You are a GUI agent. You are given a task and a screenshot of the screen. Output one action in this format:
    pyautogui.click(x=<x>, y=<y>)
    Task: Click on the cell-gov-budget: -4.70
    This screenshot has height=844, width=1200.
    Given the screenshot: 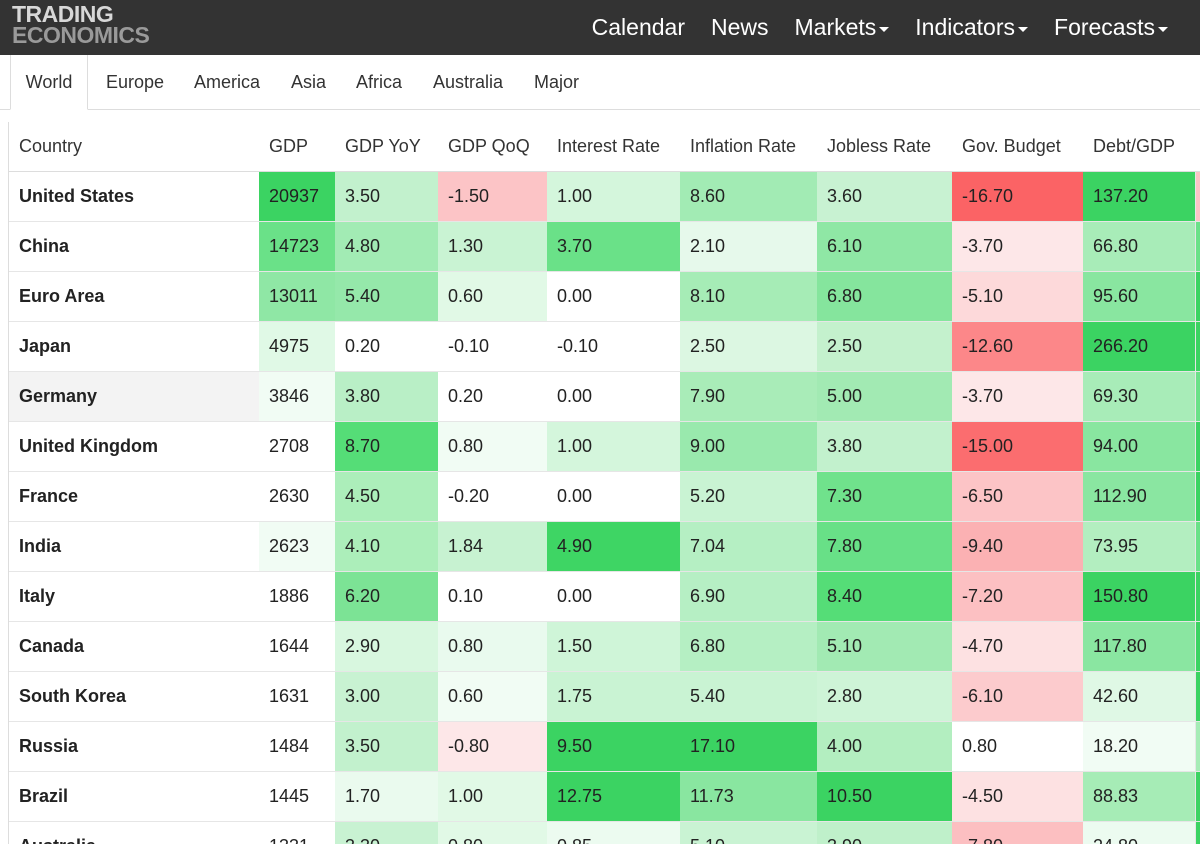 What is the action you would take?
    pyautogui.click(x=1017, y=646)
    